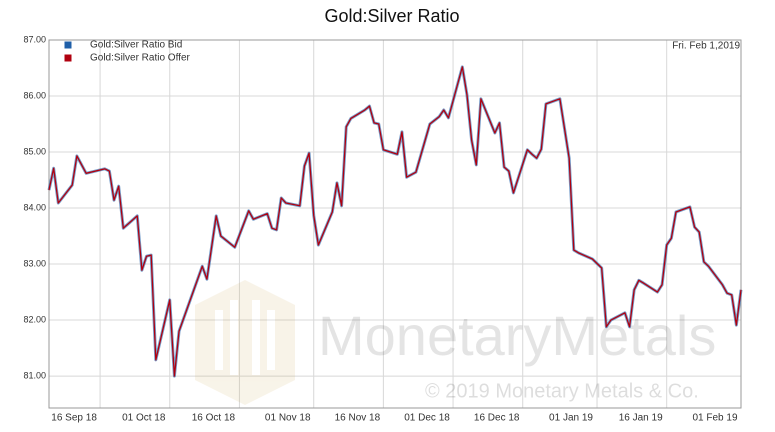 This screenshot has width=775, height=432. Describe the element at coordinates (34, 319) in the screenshot. I see `y-tick-label: 82.00` at that location.